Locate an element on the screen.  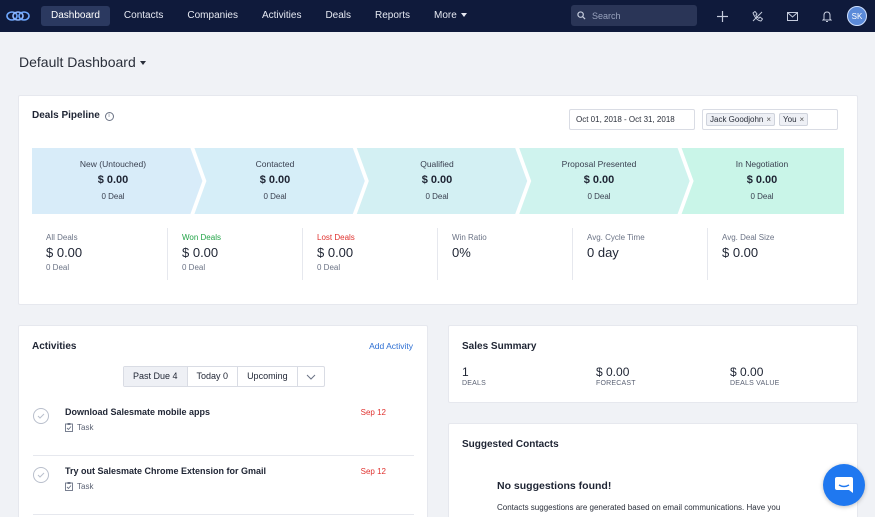
search-box is located at coordinates (634, 15).